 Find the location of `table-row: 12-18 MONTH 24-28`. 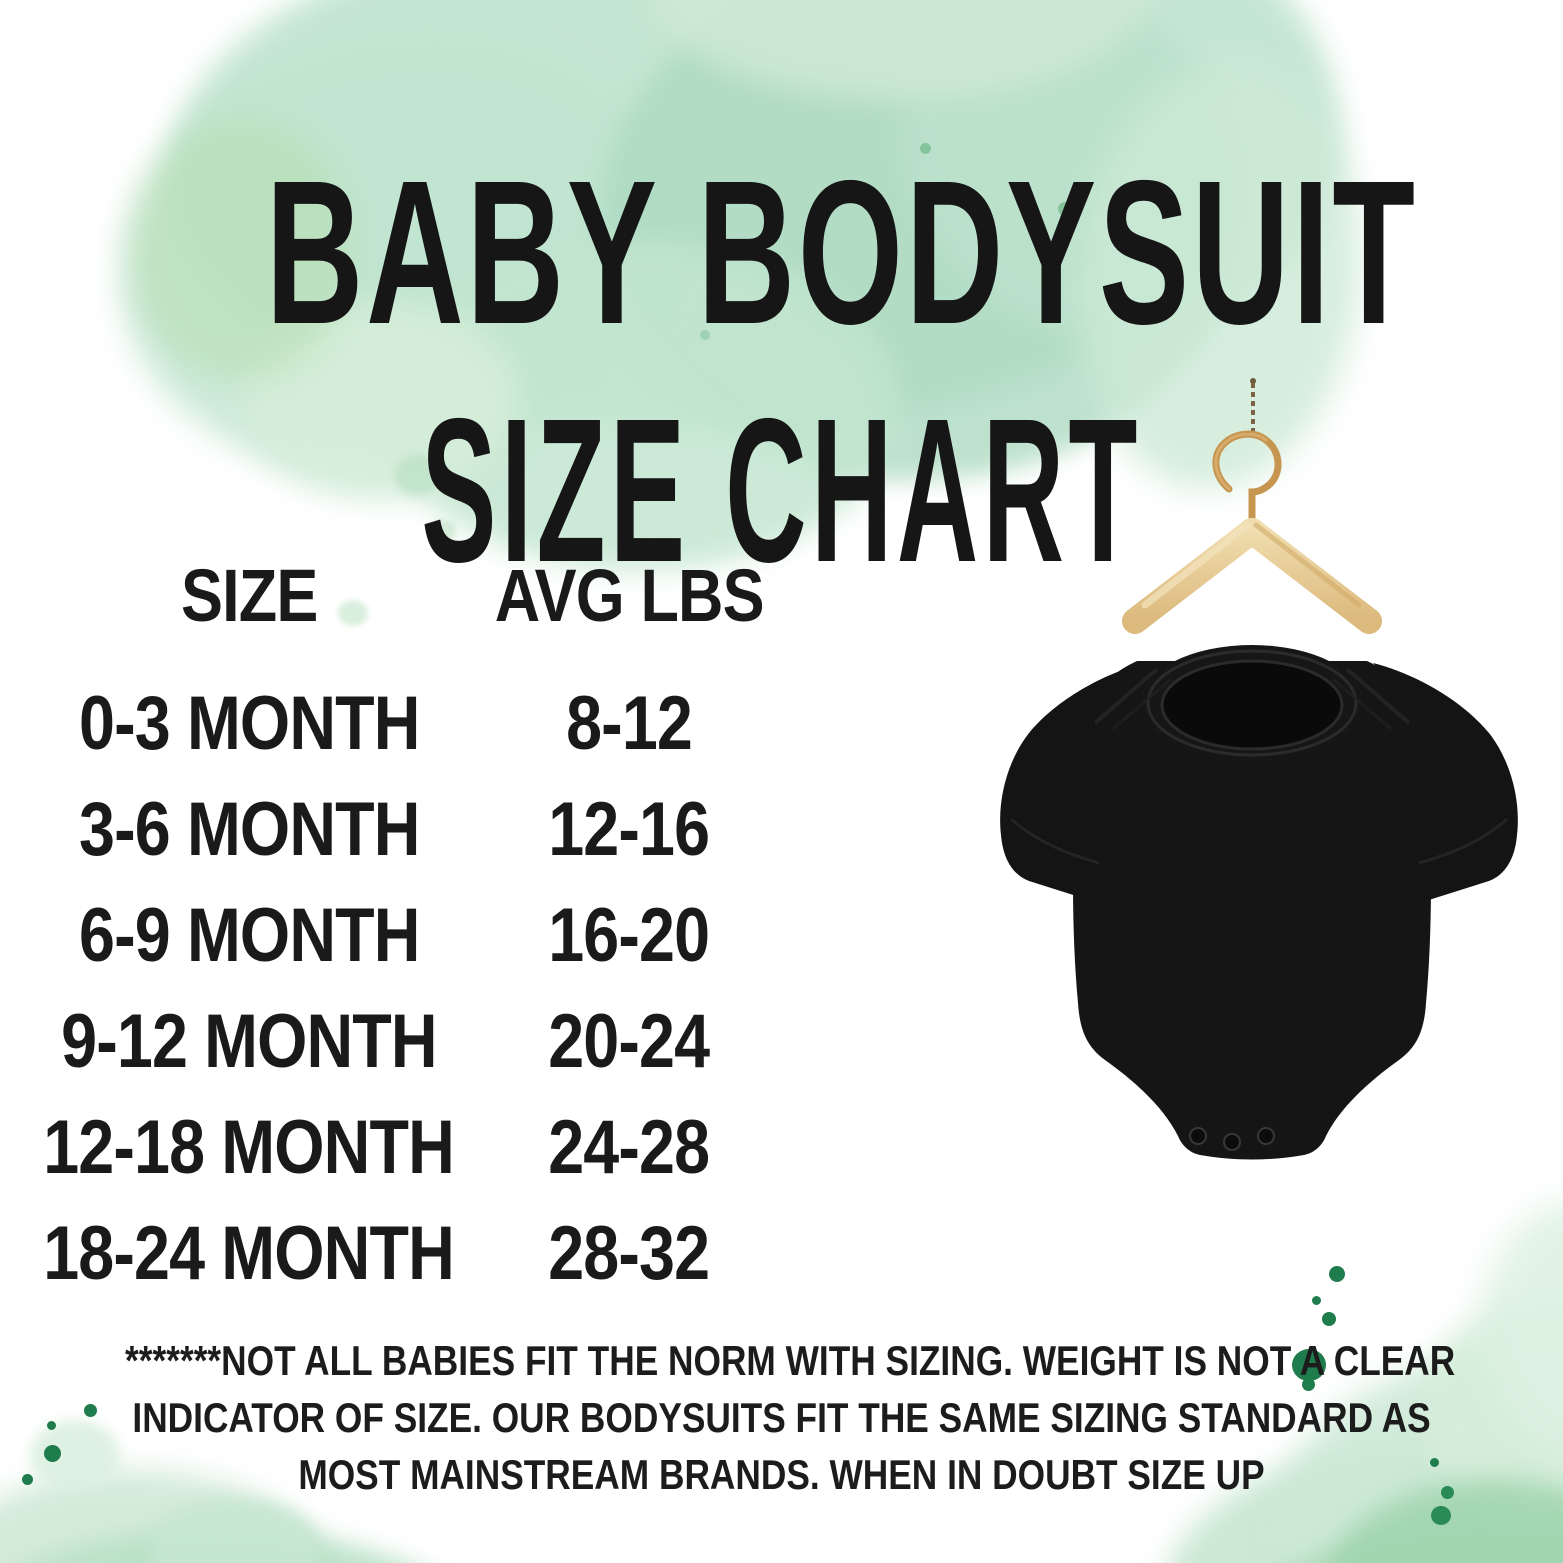

table-row: 12-18 MONTH 24-28 is located at coordinates (420, 1147).